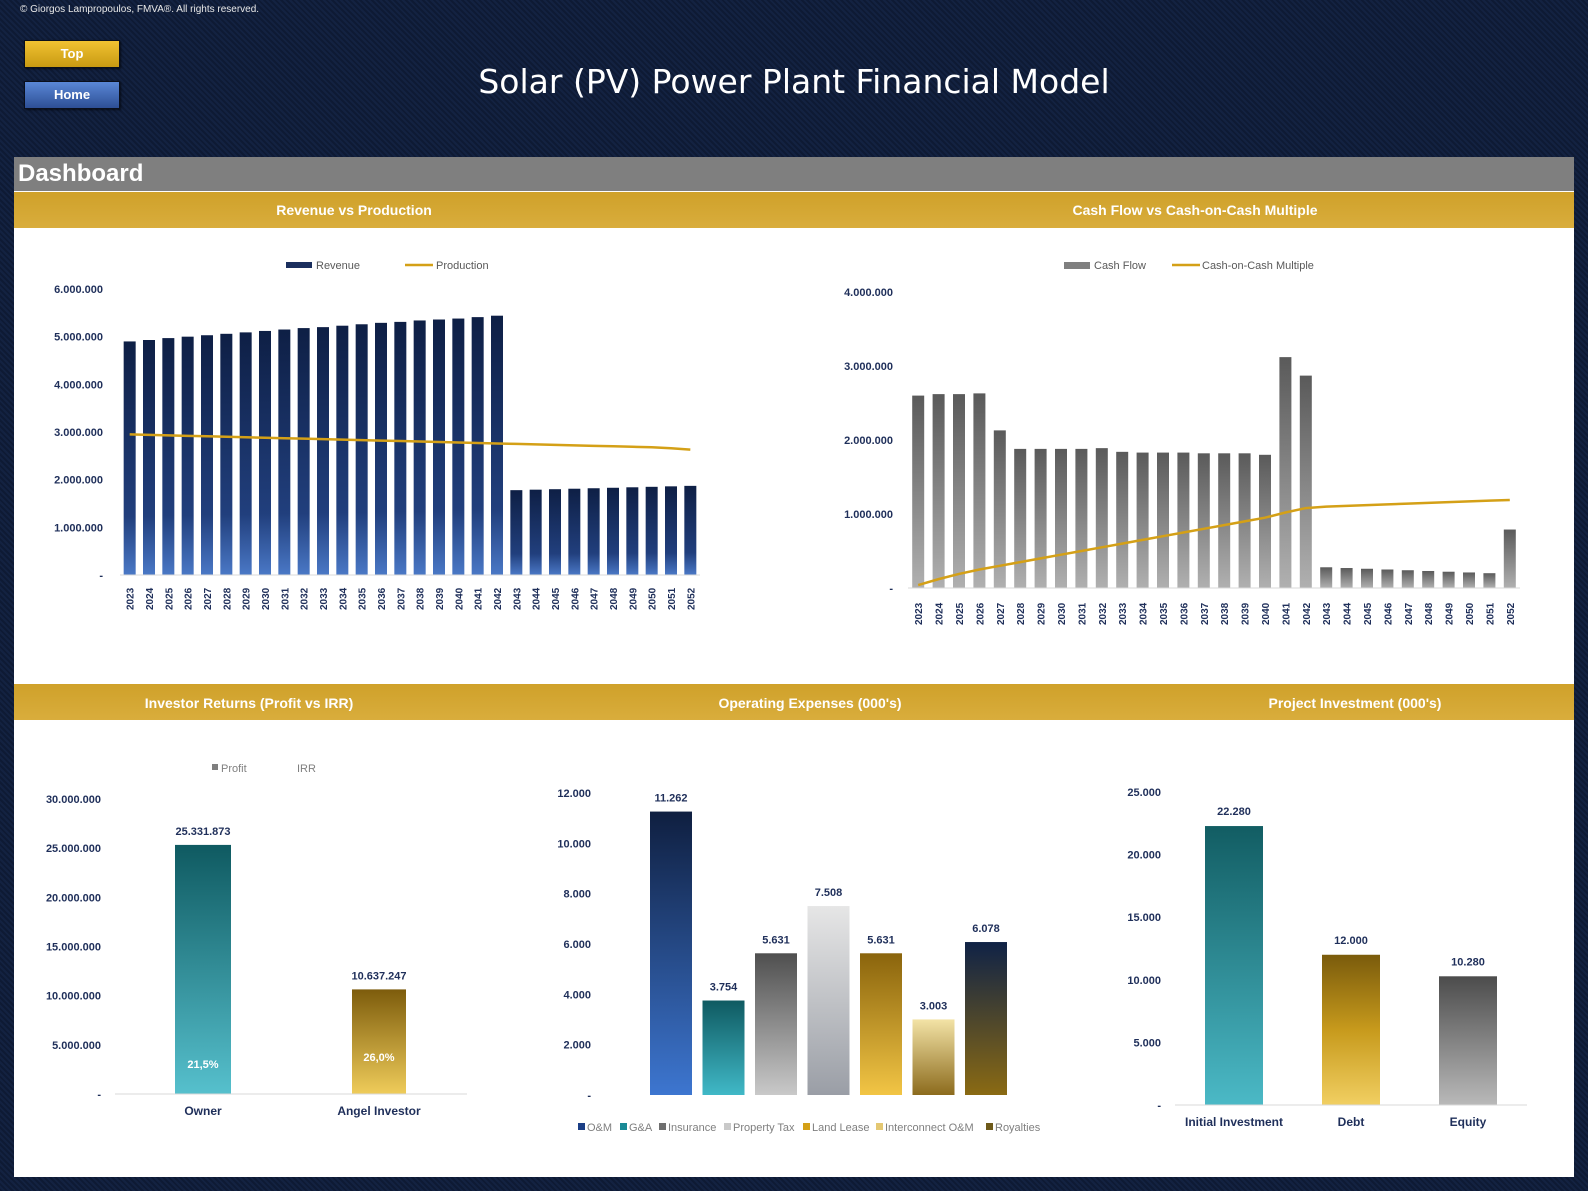 The image size is (1588, 1191). Describe the element at coordinates (764, 1128) in the screenshot. I see `legend-opex-label: Property Tax` at that location.